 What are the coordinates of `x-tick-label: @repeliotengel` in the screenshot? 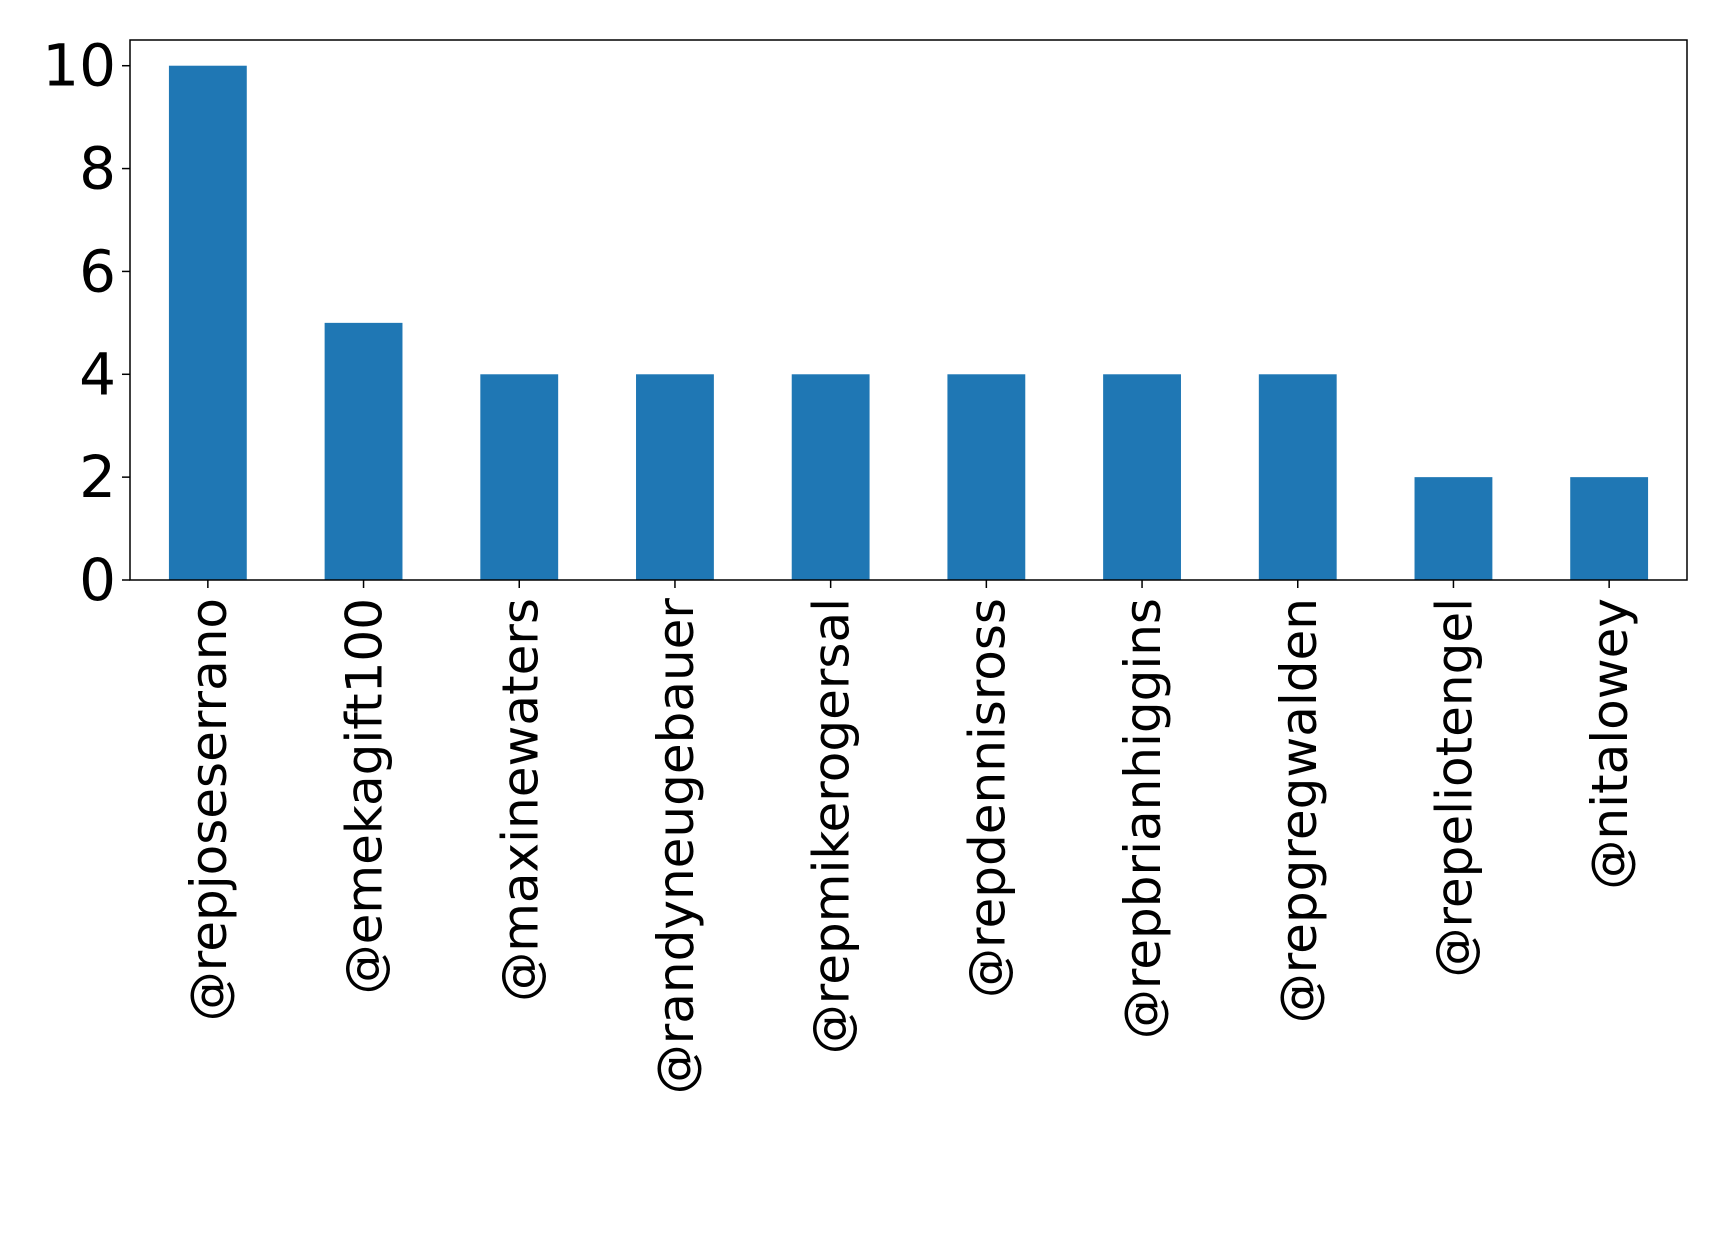 It's located at (1454, 788).